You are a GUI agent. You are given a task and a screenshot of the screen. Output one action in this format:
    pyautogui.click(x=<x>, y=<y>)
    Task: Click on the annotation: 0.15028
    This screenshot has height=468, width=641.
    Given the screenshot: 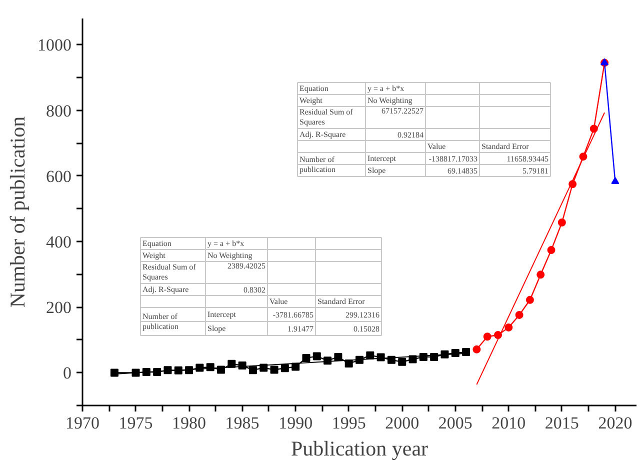 What is the action you would take?
    pyautogui.click(x=367, y=329)
    